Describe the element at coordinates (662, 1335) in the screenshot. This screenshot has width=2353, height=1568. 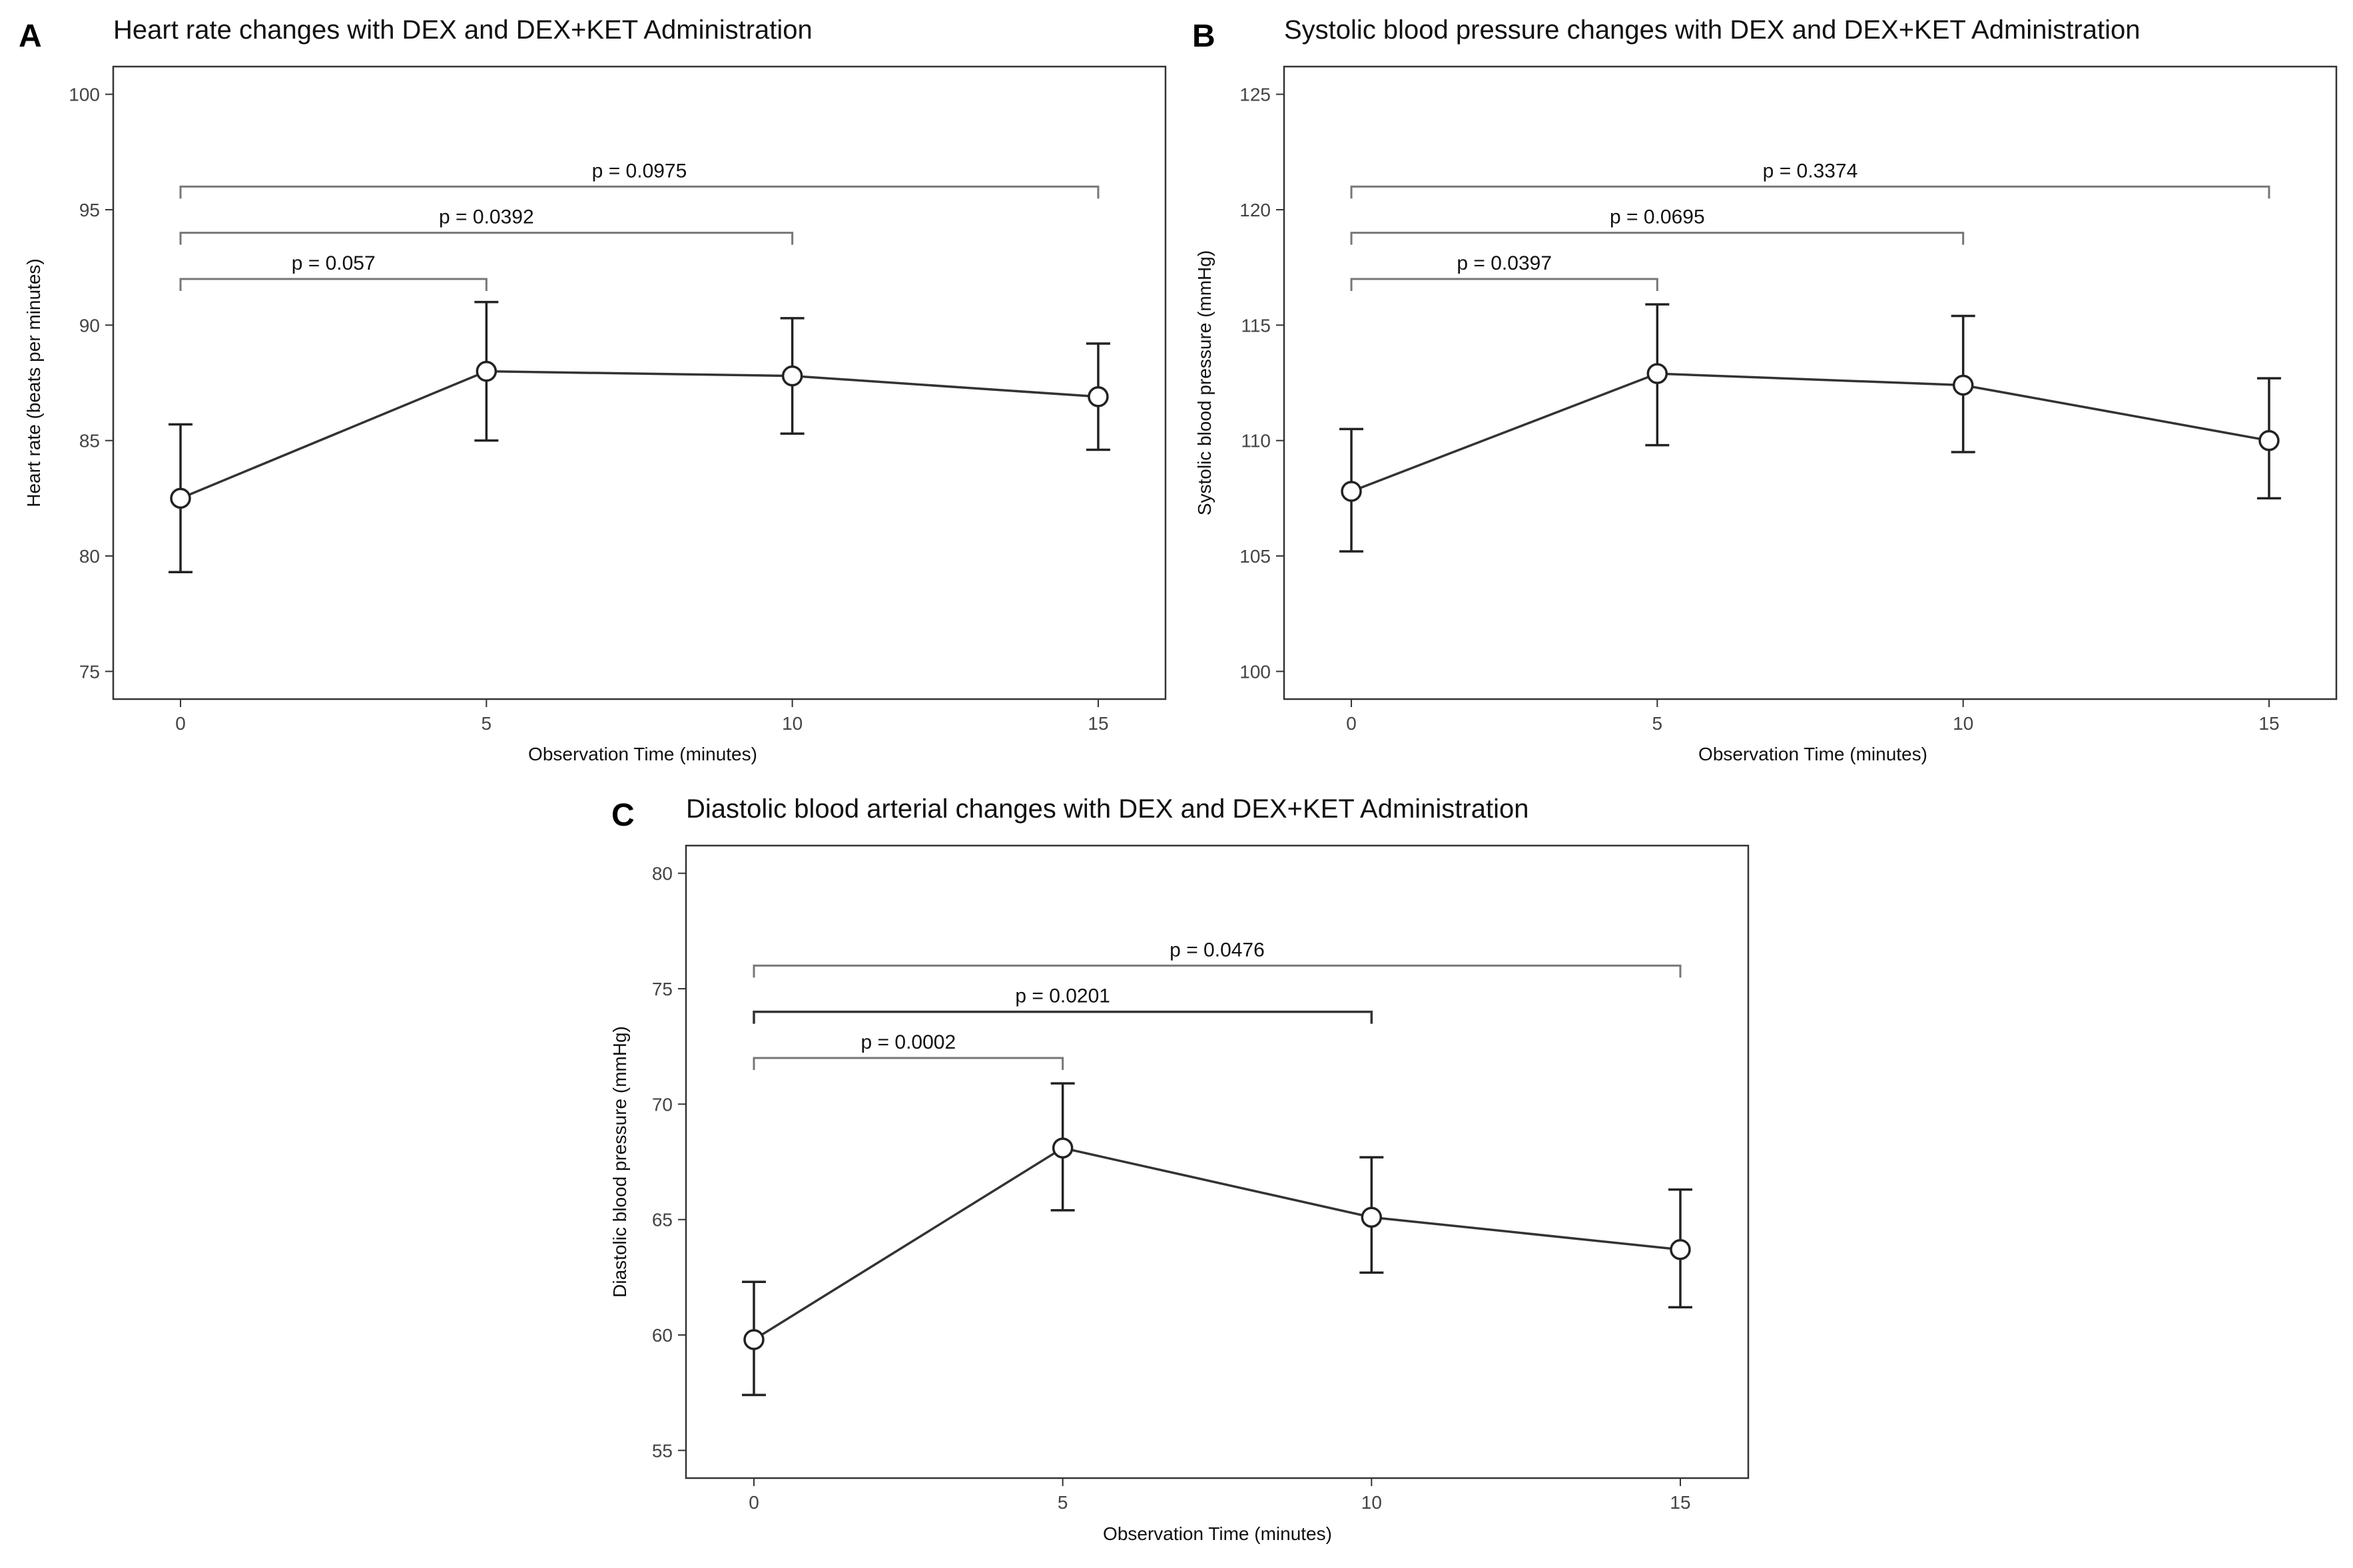
I see `panel-c-ytick-label: 60` at that location.